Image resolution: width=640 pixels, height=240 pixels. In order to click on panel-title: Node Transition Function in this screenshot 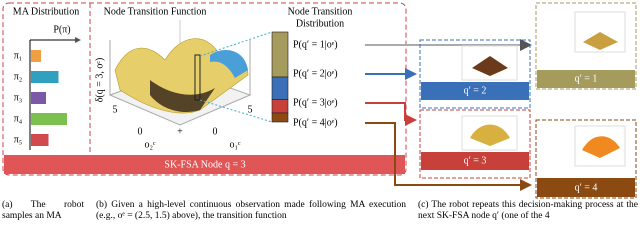, I will do `click(155, 11)`.